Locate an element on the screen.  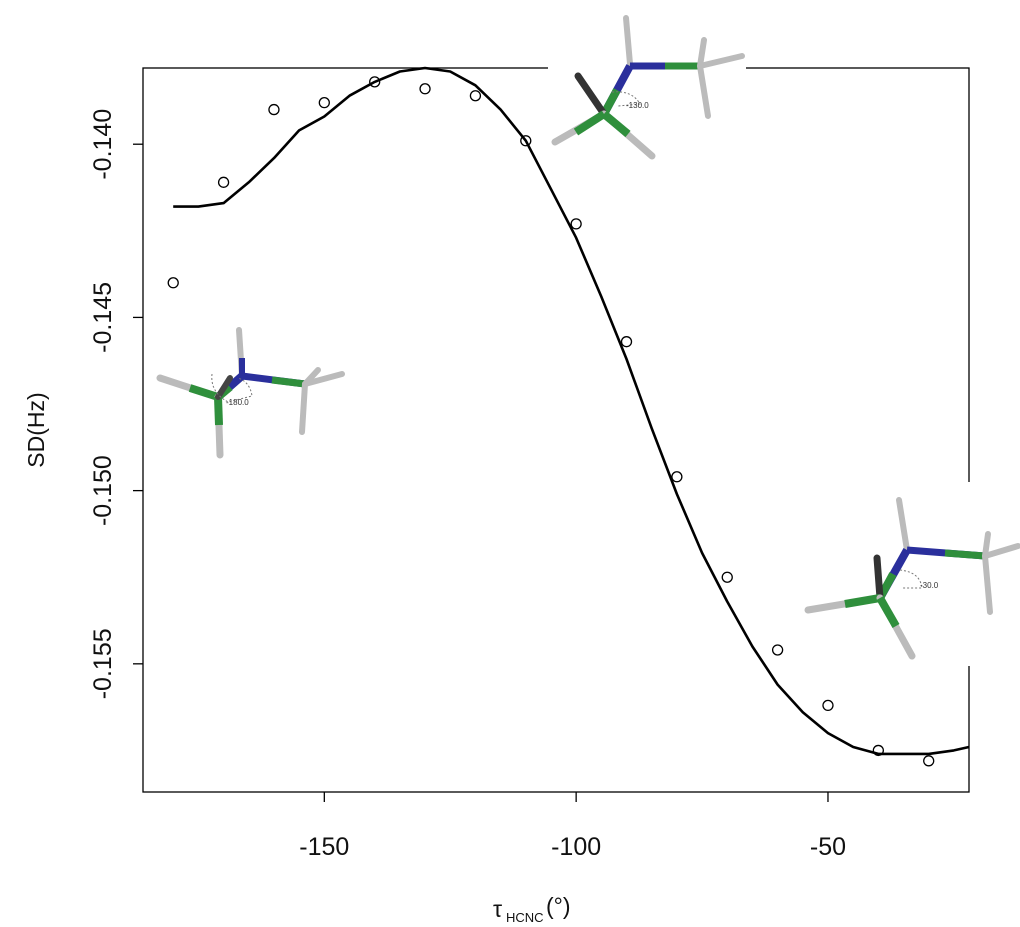
x-axis: -150 -100 -50 is located at coordinates (572, 826).